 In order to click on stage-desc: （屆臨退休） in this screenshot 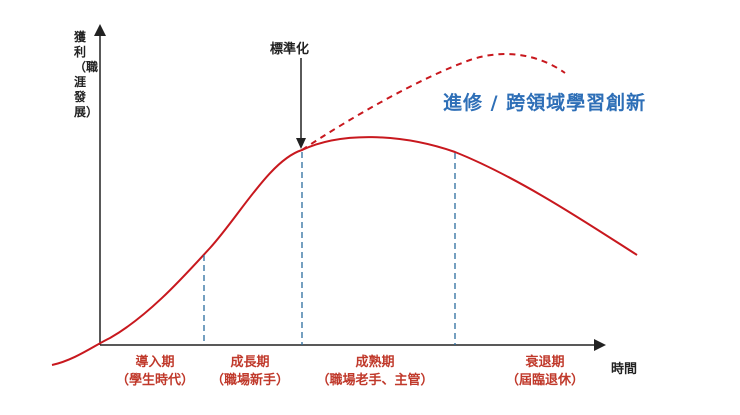, I will do `click(544, 380)`.